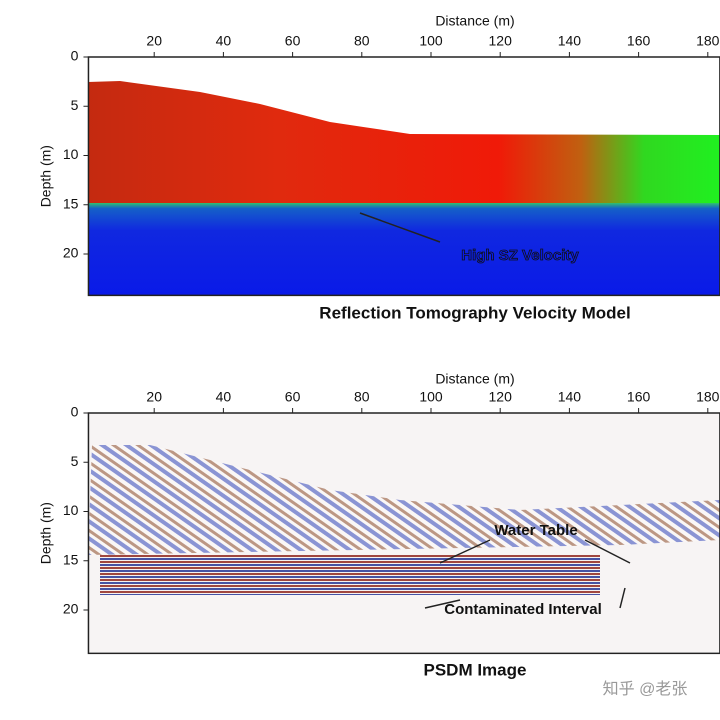 The width and height of the screenshot is (720, 720). Describe the element at coordinates (535, 530) in the screenshot. I see `annotation: Water Table` at that location.